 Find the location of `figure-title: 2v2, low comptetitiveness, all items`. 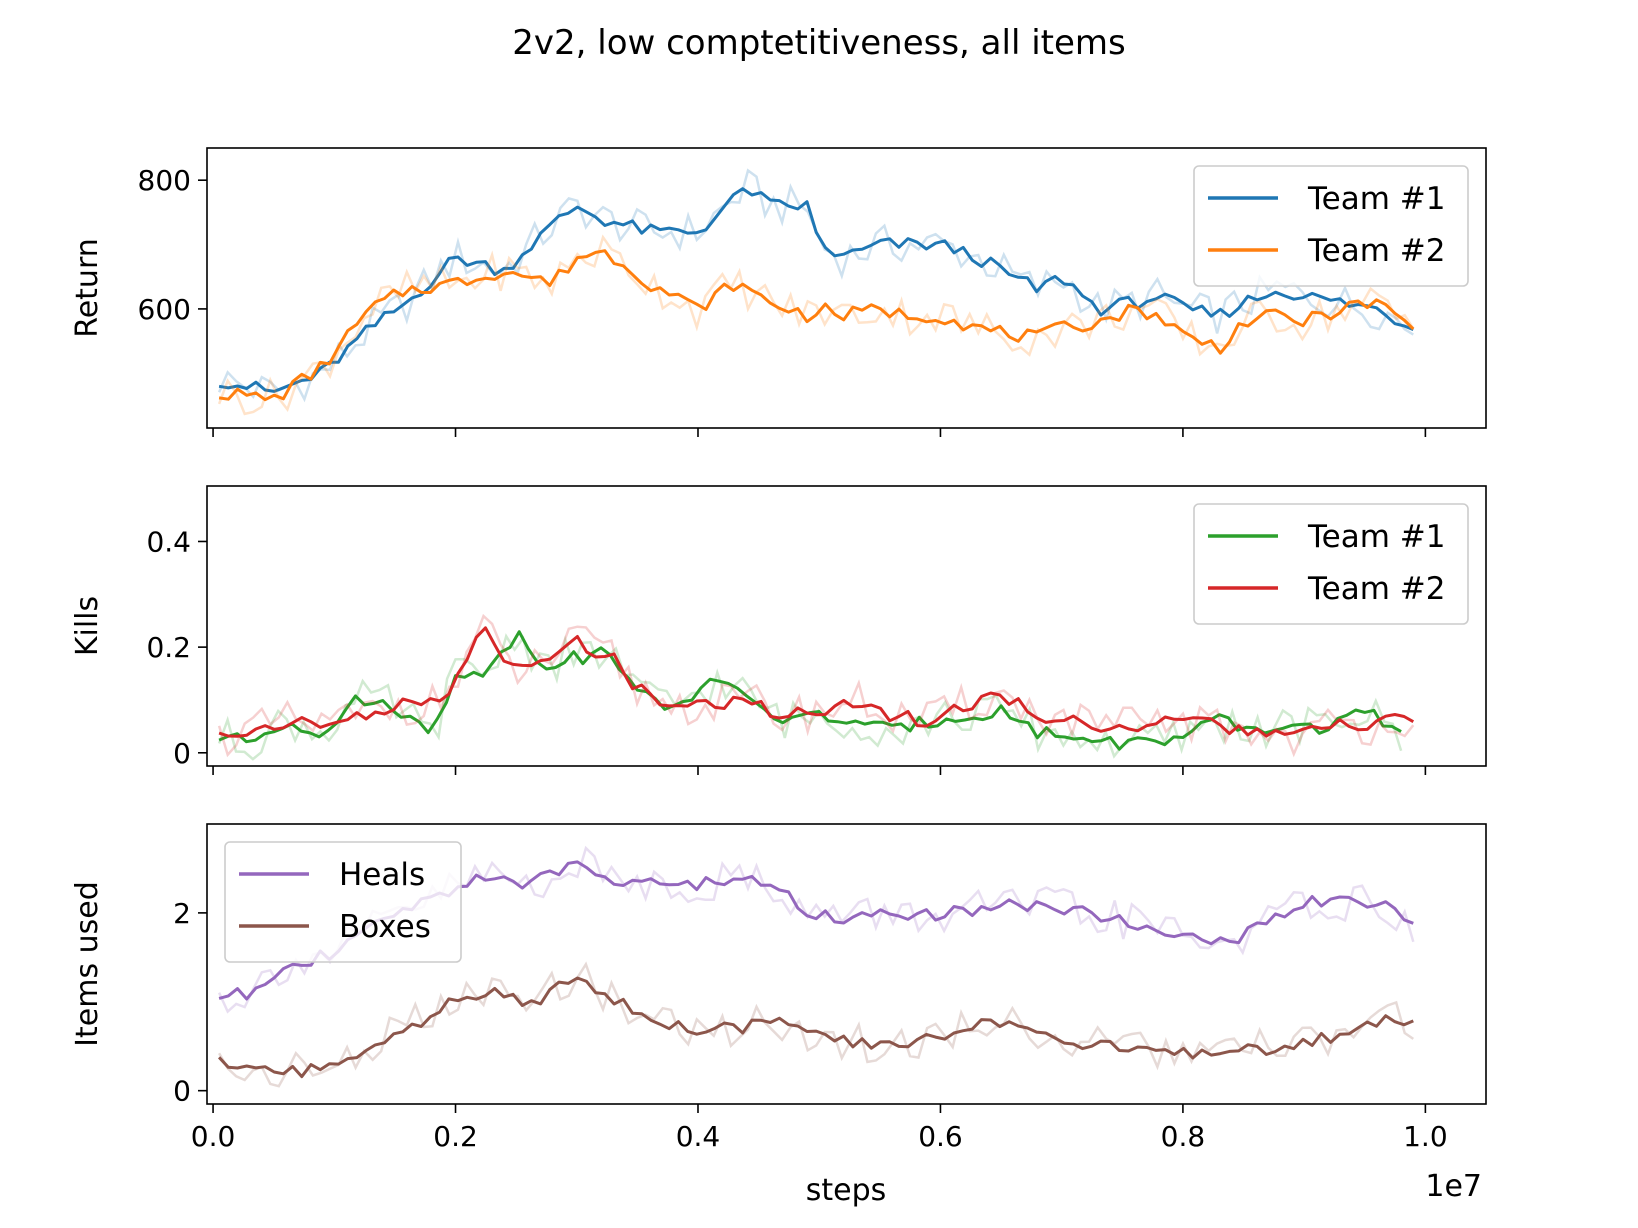

figure-title: 2v2, low comptetitiveness, all items is located at coordinates (818, 43).